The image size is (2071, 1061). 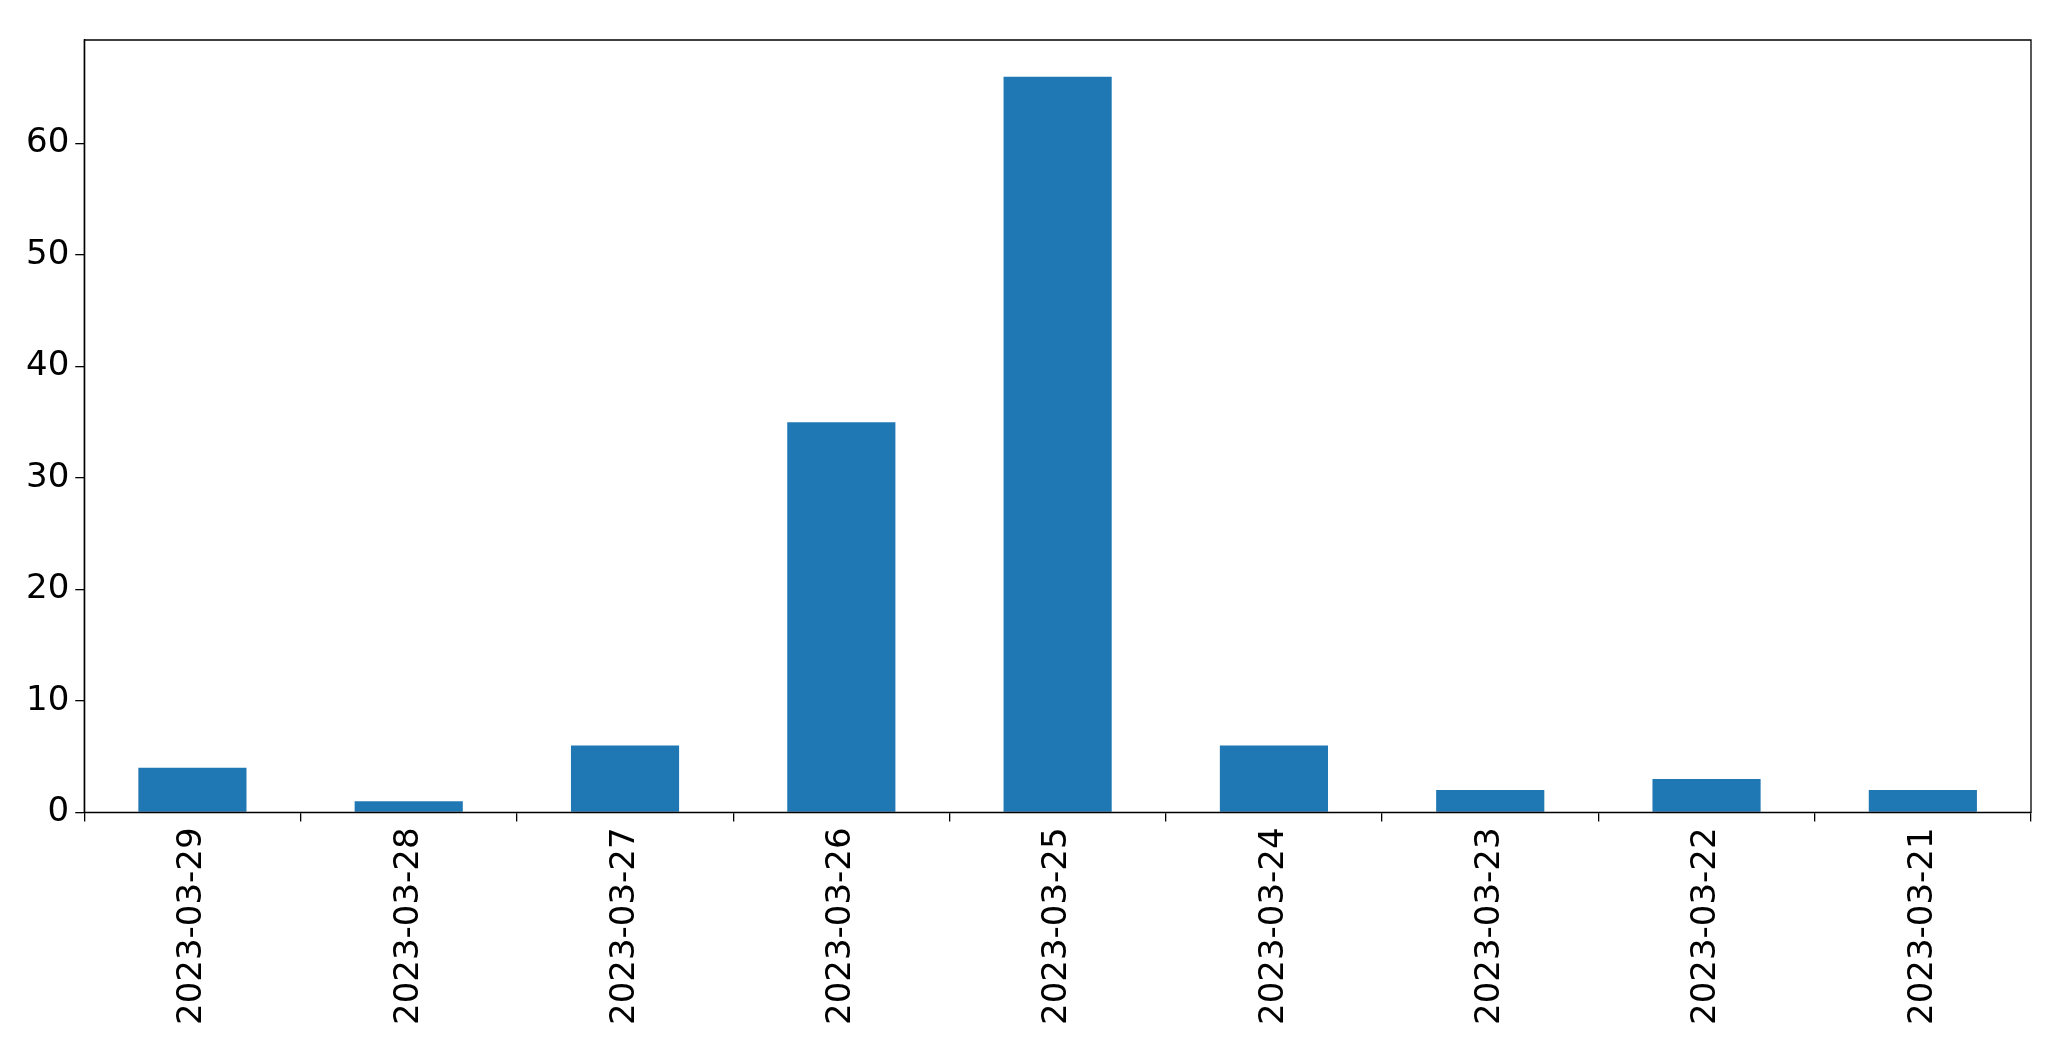 I want to click on y-tick-label: 40, so click(x=48, y=363).